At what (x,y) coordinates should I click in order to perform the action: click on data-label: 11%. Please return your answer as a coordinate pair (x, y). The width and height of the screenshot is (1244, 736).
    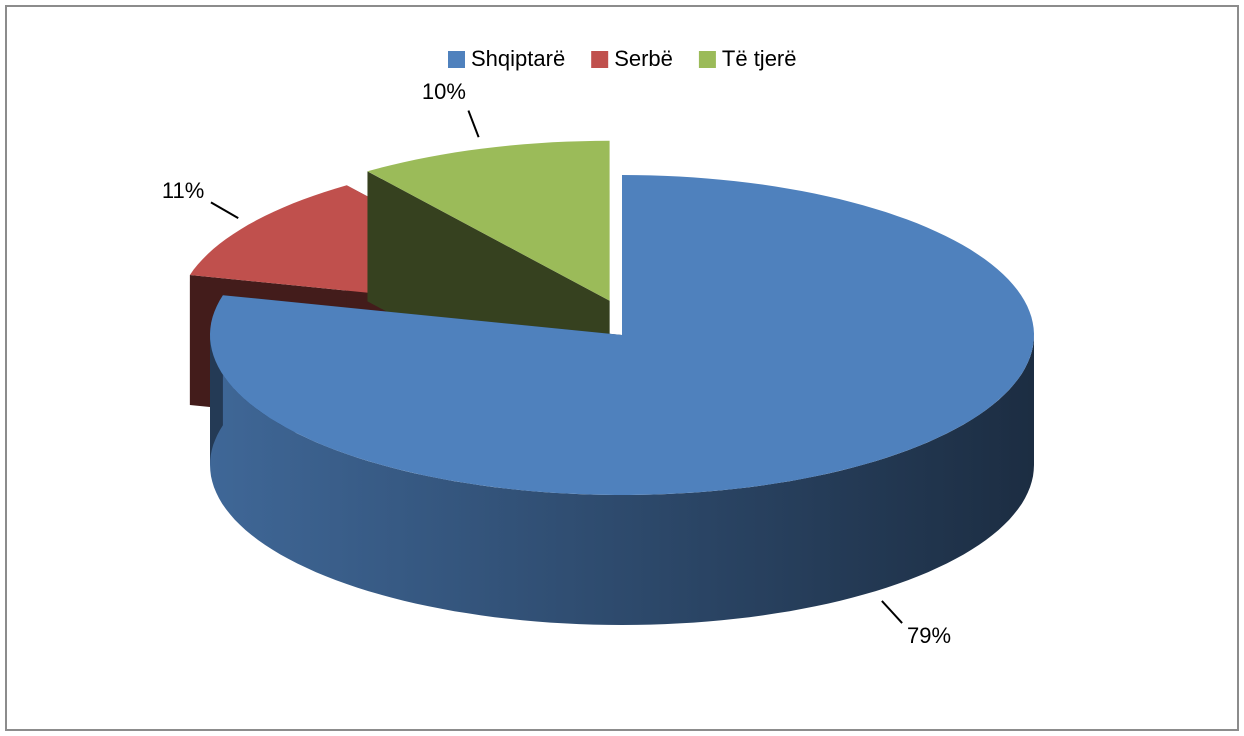
    Looking at the image, I should click on (183, 190).